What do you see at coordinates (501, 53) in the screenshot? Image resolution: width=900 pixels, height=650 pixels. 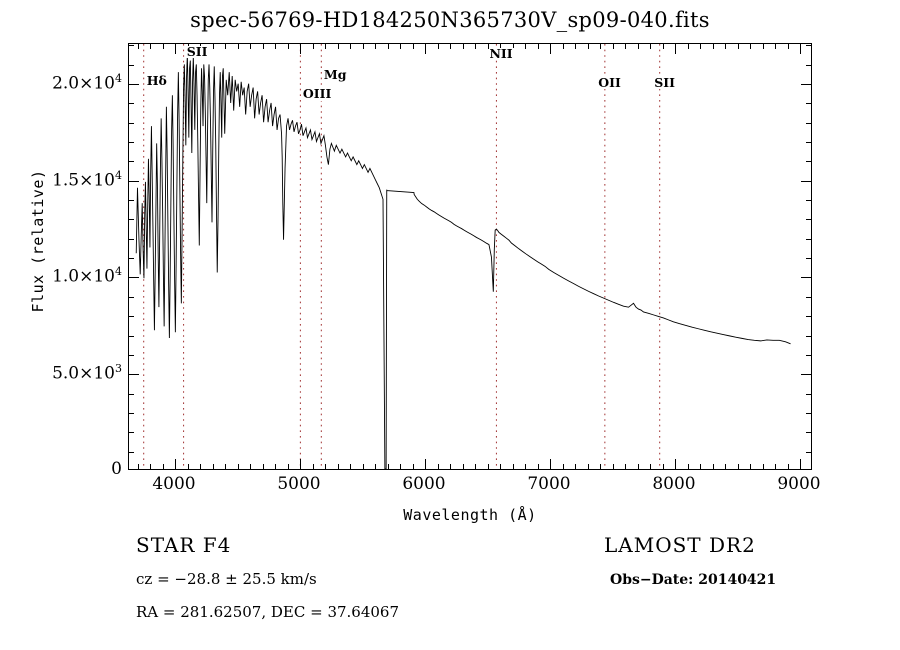 I see `line-label-NII: NII` at bounding box center [501, 53].